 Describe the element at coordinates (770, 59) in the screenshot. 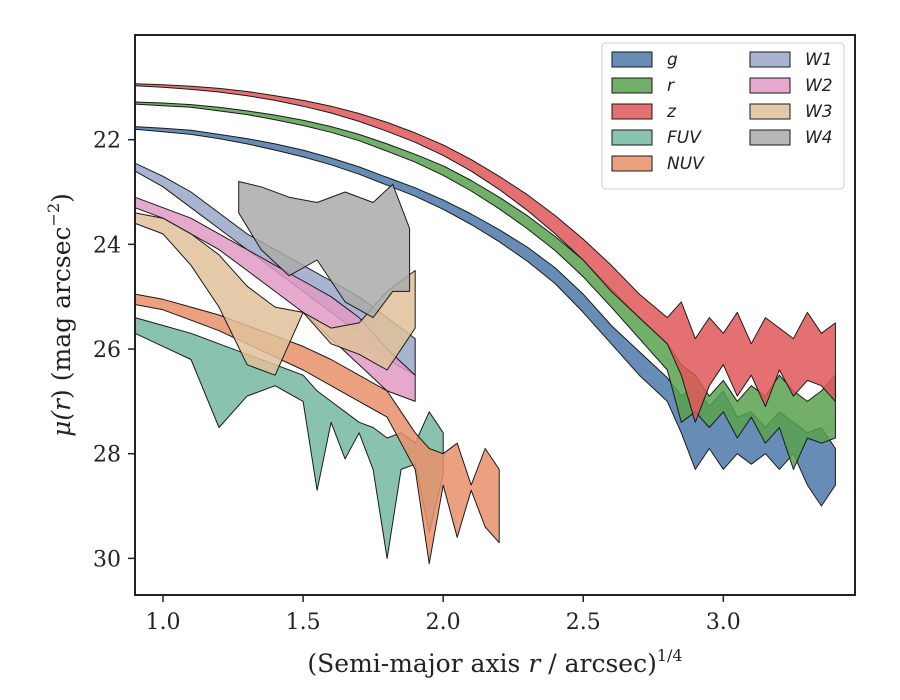

I see `legend-swatch-w1` at that location.